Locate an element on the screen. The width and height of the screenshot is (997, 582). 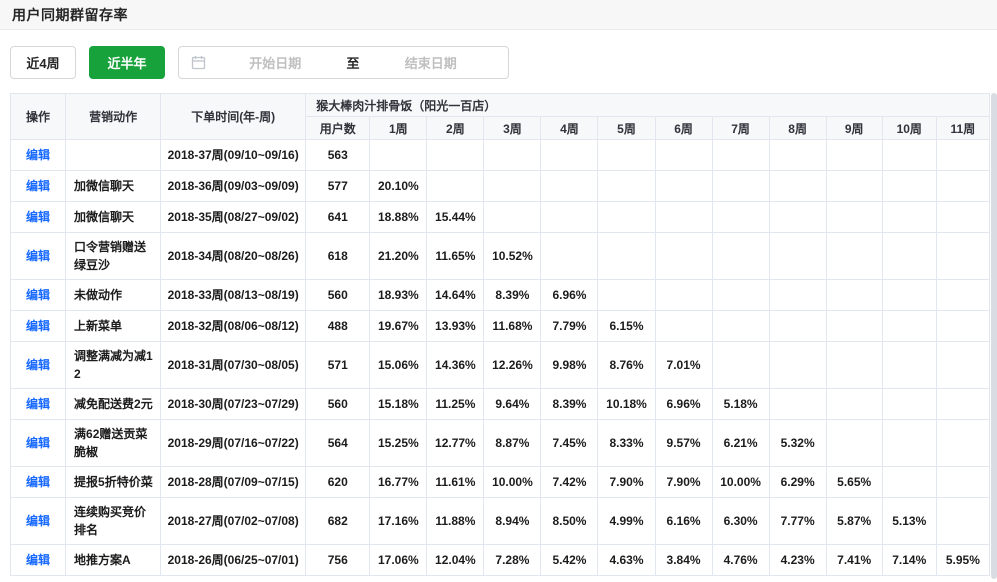
start-date-input: 开始日期 is located at coordinates (275, 63).